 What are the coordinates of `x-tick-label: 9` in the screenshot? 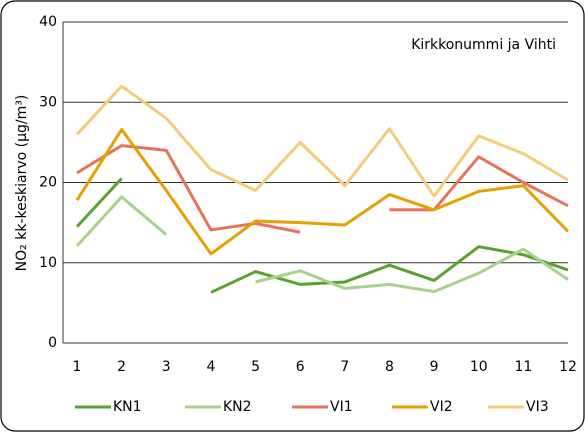 It's located at (434, 367).